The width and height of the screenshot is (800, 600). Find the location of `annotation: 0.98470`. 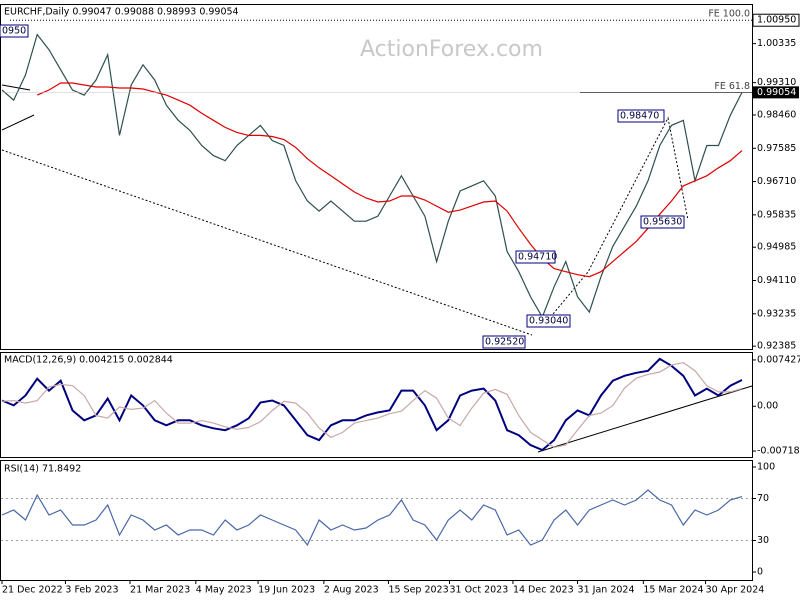

annotation: 0.98470 is located at coordinates (639, 116).